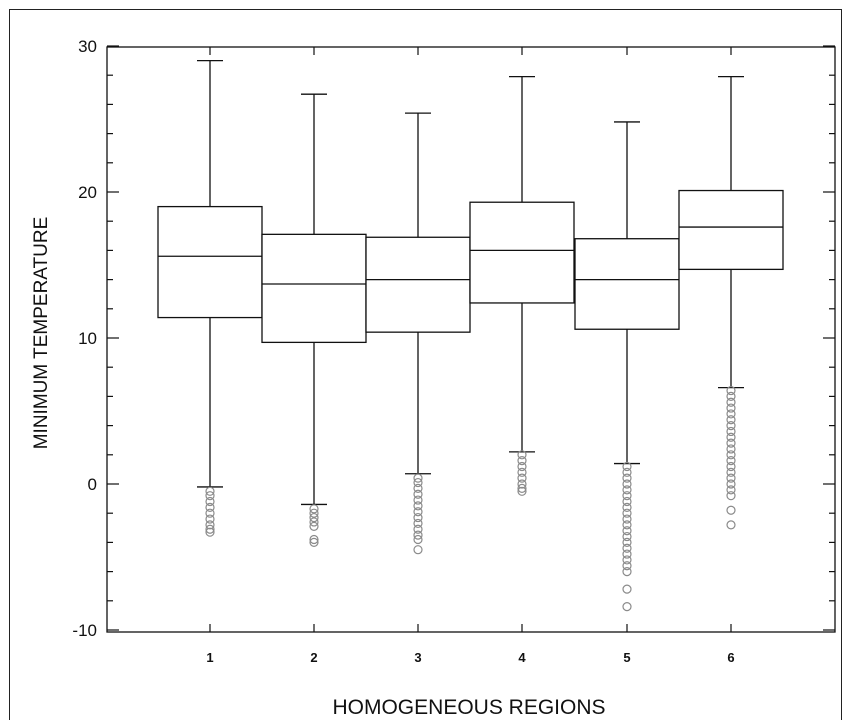 This screenshot has height=720, width=845. I want to click on x-tick-label: 3, so click(417, 657).